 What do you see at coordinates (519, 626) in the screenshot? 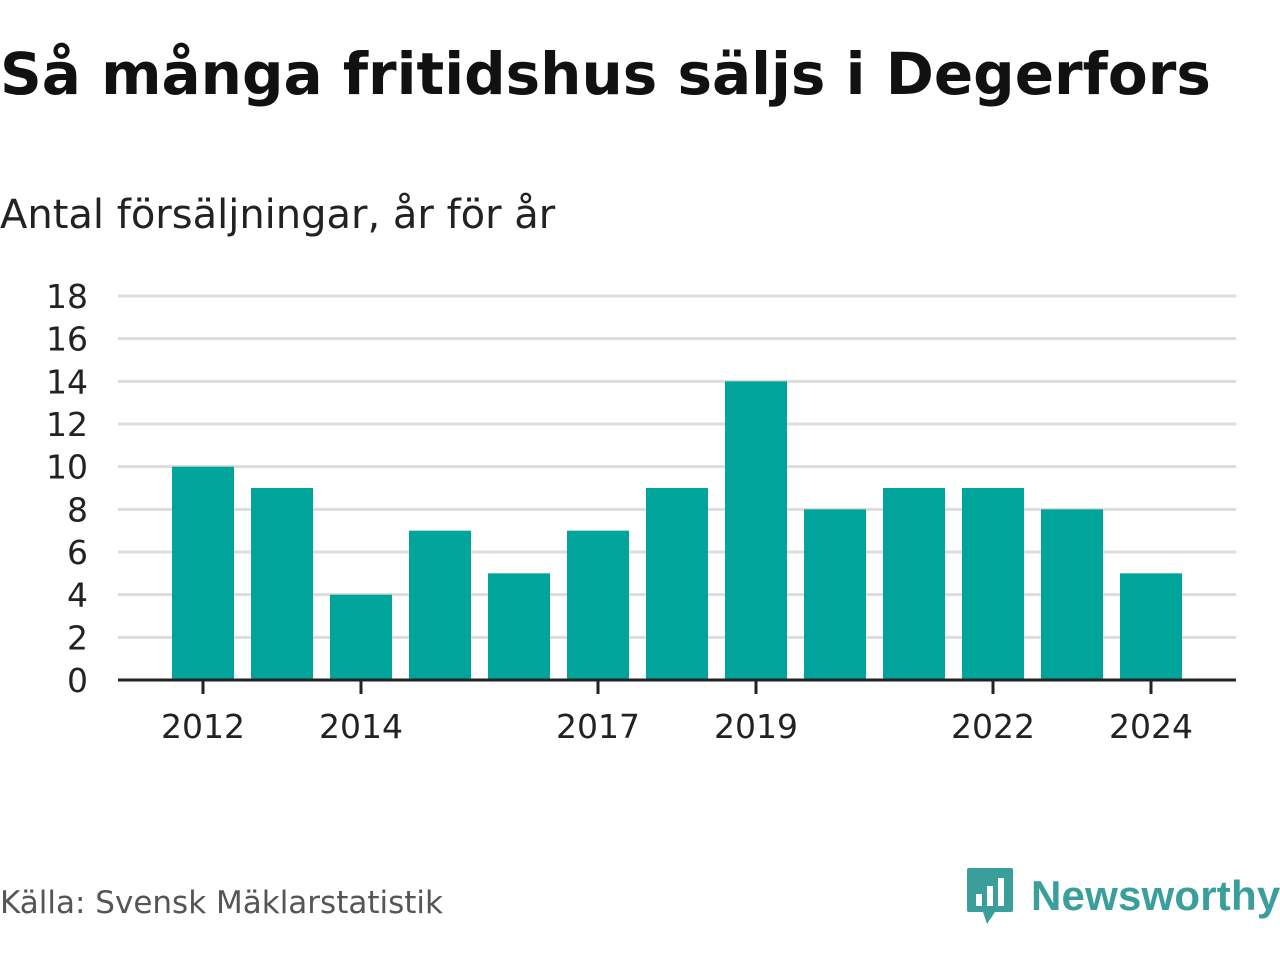
I see `bar-2016` at bounding box center [519, 626].